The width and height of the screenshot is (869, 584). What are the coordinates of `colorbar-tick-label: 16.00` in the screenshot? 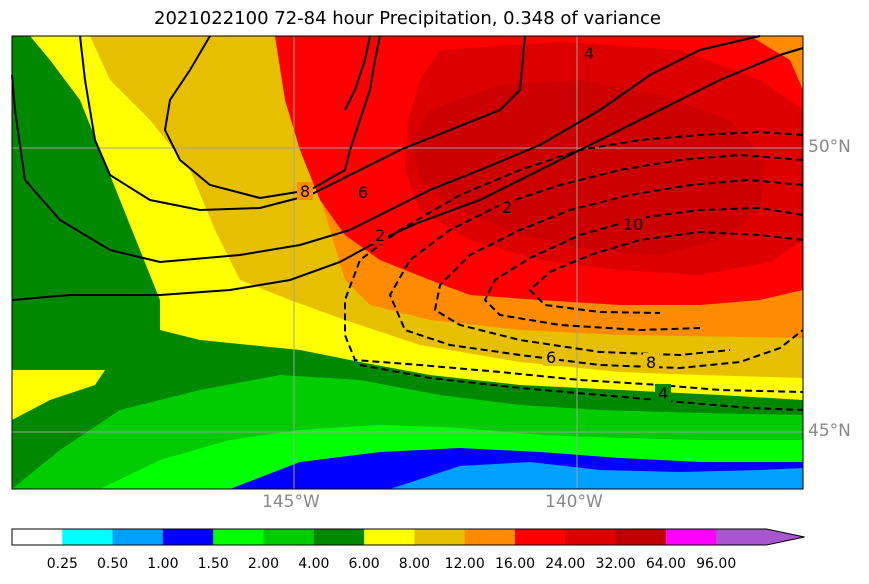 It's located at (515, 564).